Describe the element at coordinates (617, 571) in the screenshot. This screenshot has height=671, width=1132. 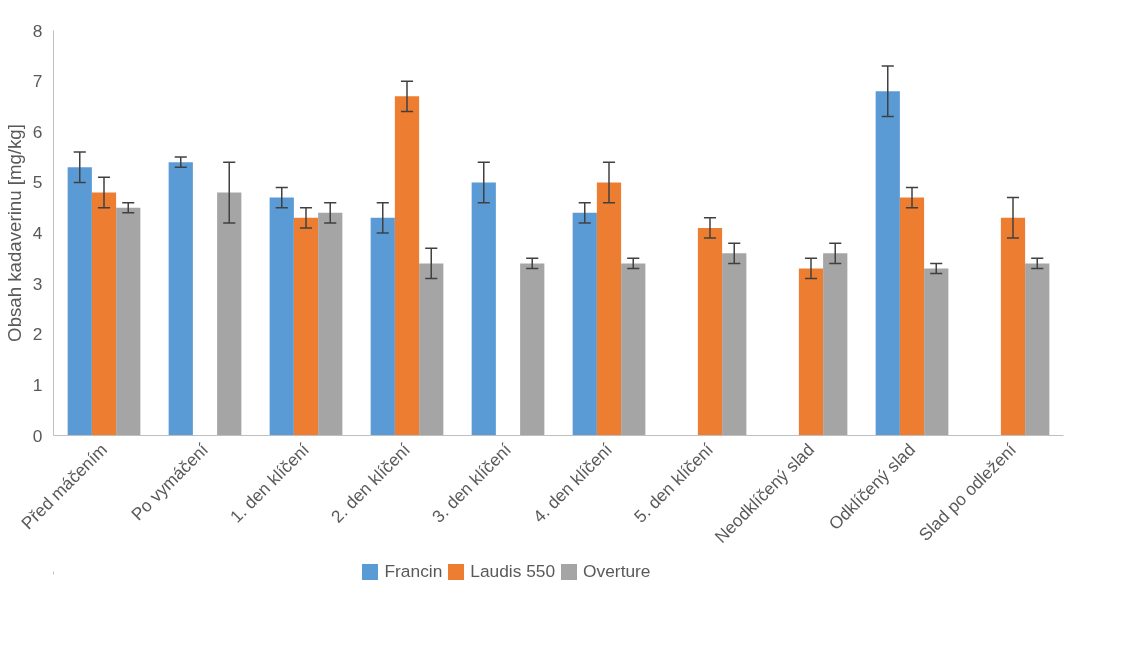
I see `legend-label: Overture` at that location.